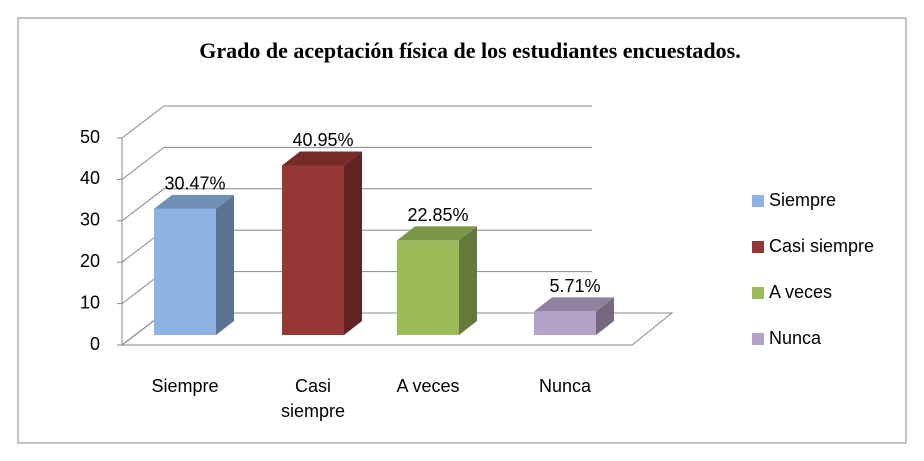 The width and height of the screenshot is (924, 461). Describe the element at coordinates (95, 344) in the screenshot. I see `y-tick-label: 0` at that location.